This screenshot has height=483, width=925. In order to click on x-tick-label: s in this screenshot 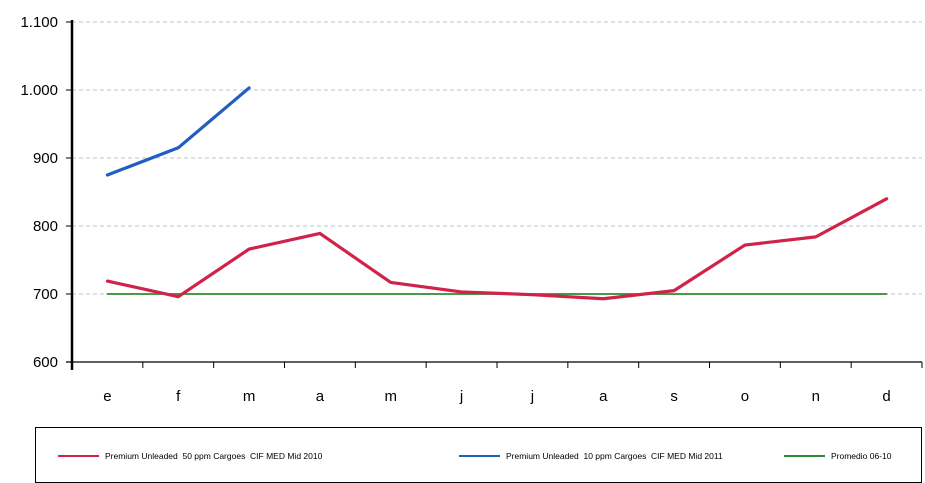, I will do `click(674, 396)`.